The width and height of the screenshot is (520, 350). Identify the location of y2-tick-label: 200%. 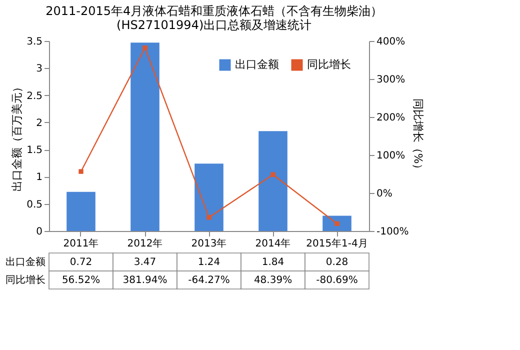
(391, 118).